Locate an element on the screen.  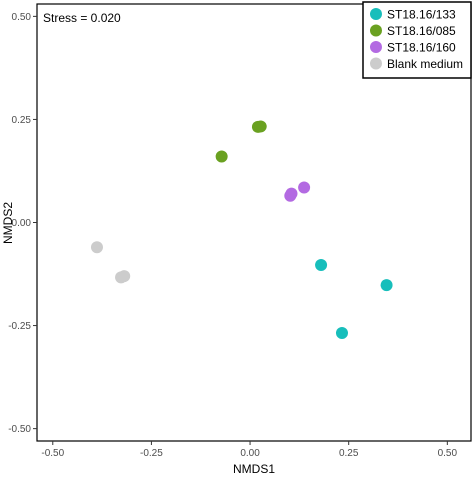
legend-label: ST18.16/160 is located at coordinates (421, 48).